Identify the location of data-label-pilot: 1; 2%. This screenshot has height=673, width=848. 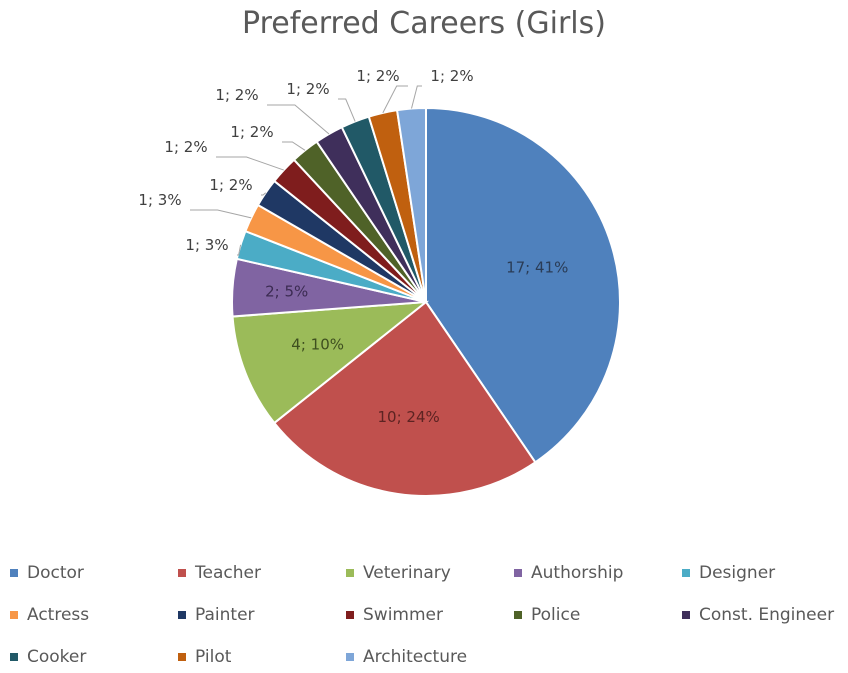
(377, 76).